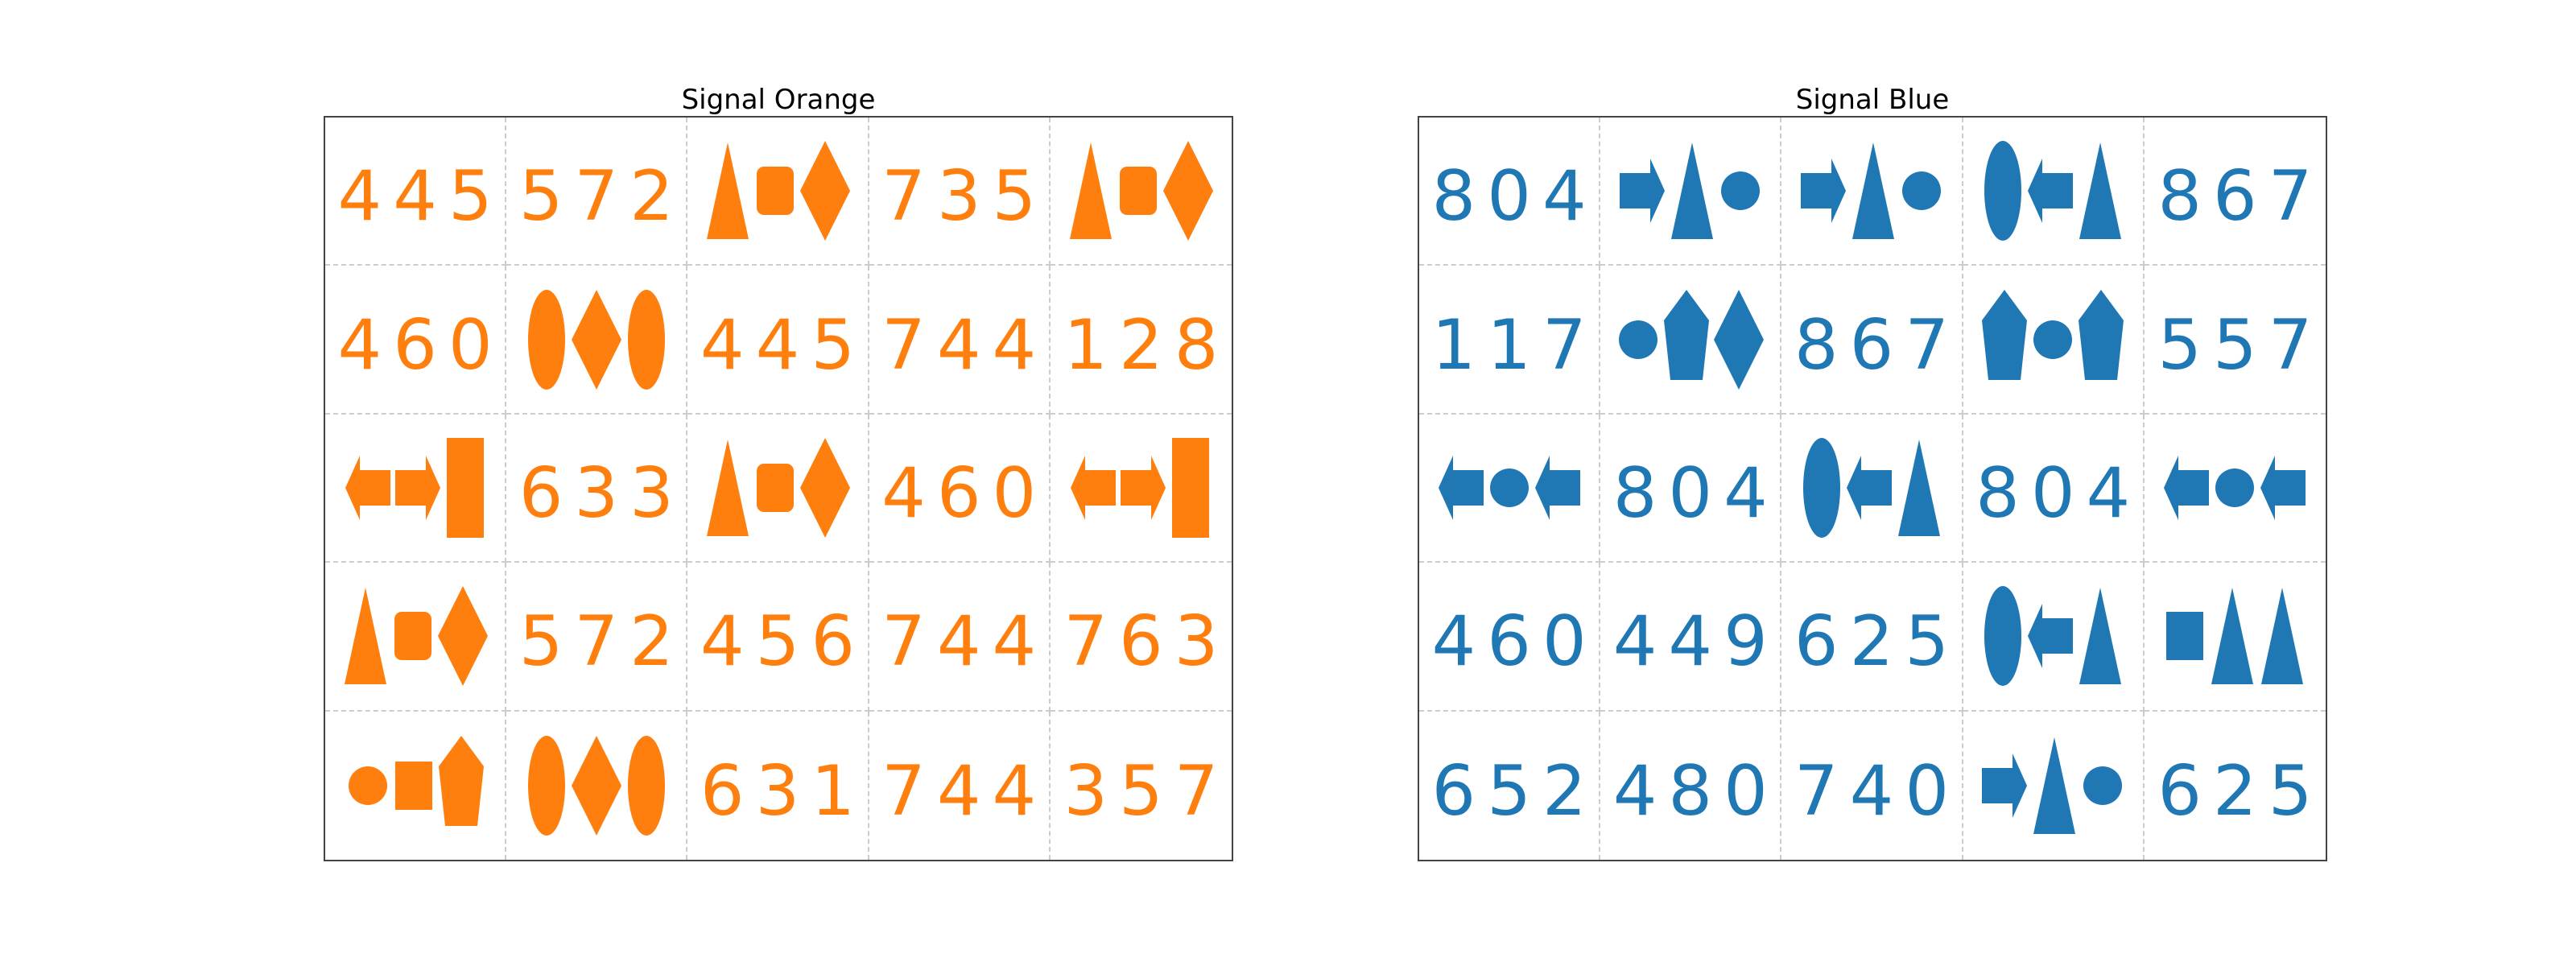  What do you see at coordinates (2235, 192) in the screenshot?
I see `grid-cell: 867` at bounding box center [2235, 192].